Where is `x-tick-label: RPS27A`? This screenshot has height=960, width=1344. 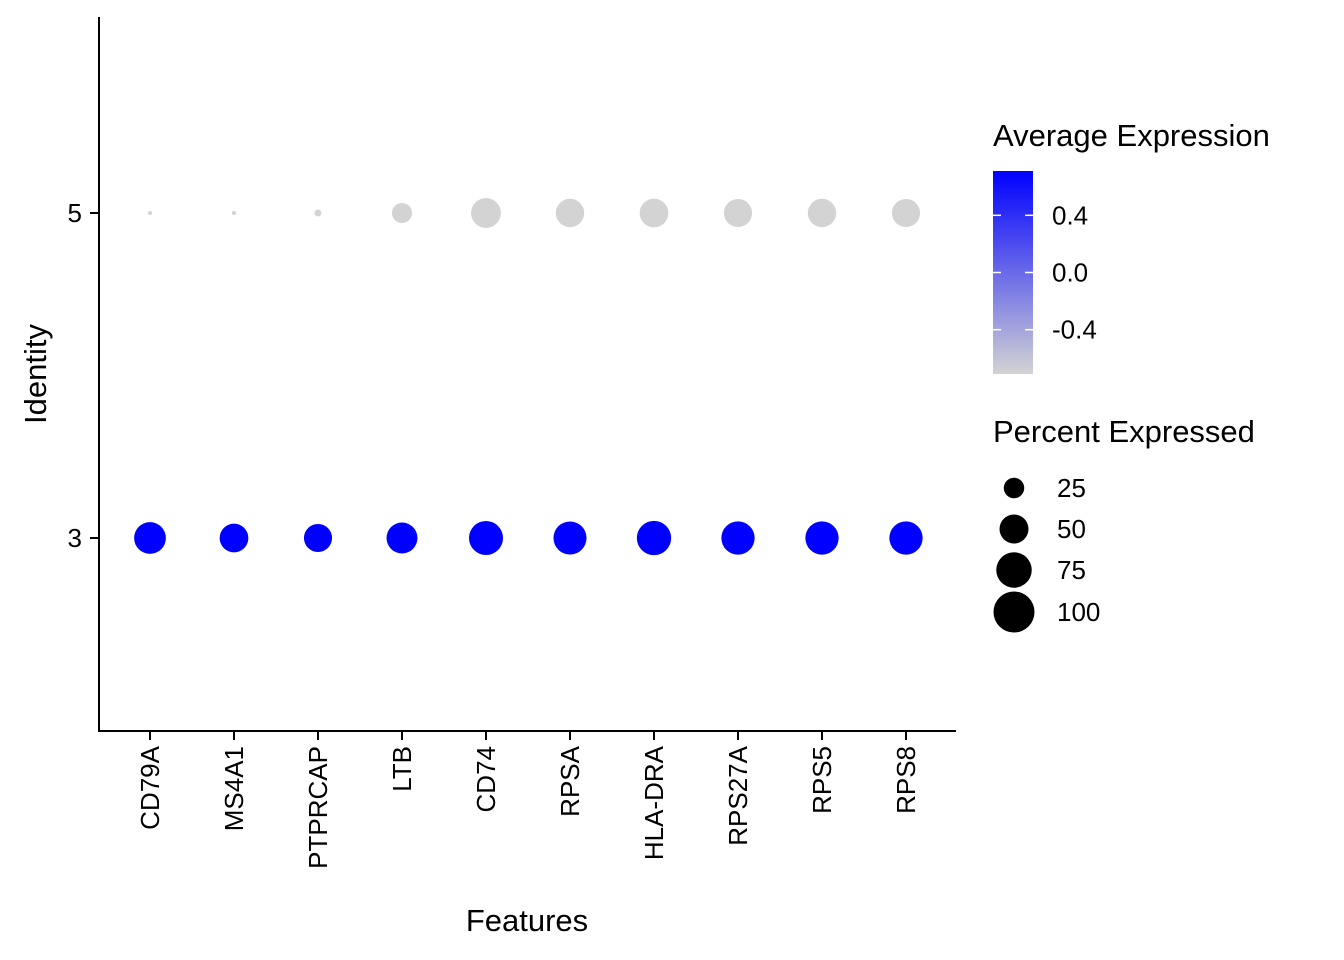
x-tick-label: RPS27A is located at coordinates (738, 795).